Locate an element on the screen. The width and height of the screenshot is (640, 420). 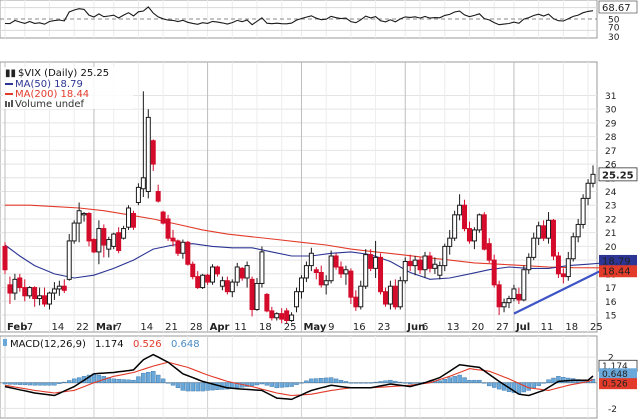
trend-line is located at coordinates (558, 291).